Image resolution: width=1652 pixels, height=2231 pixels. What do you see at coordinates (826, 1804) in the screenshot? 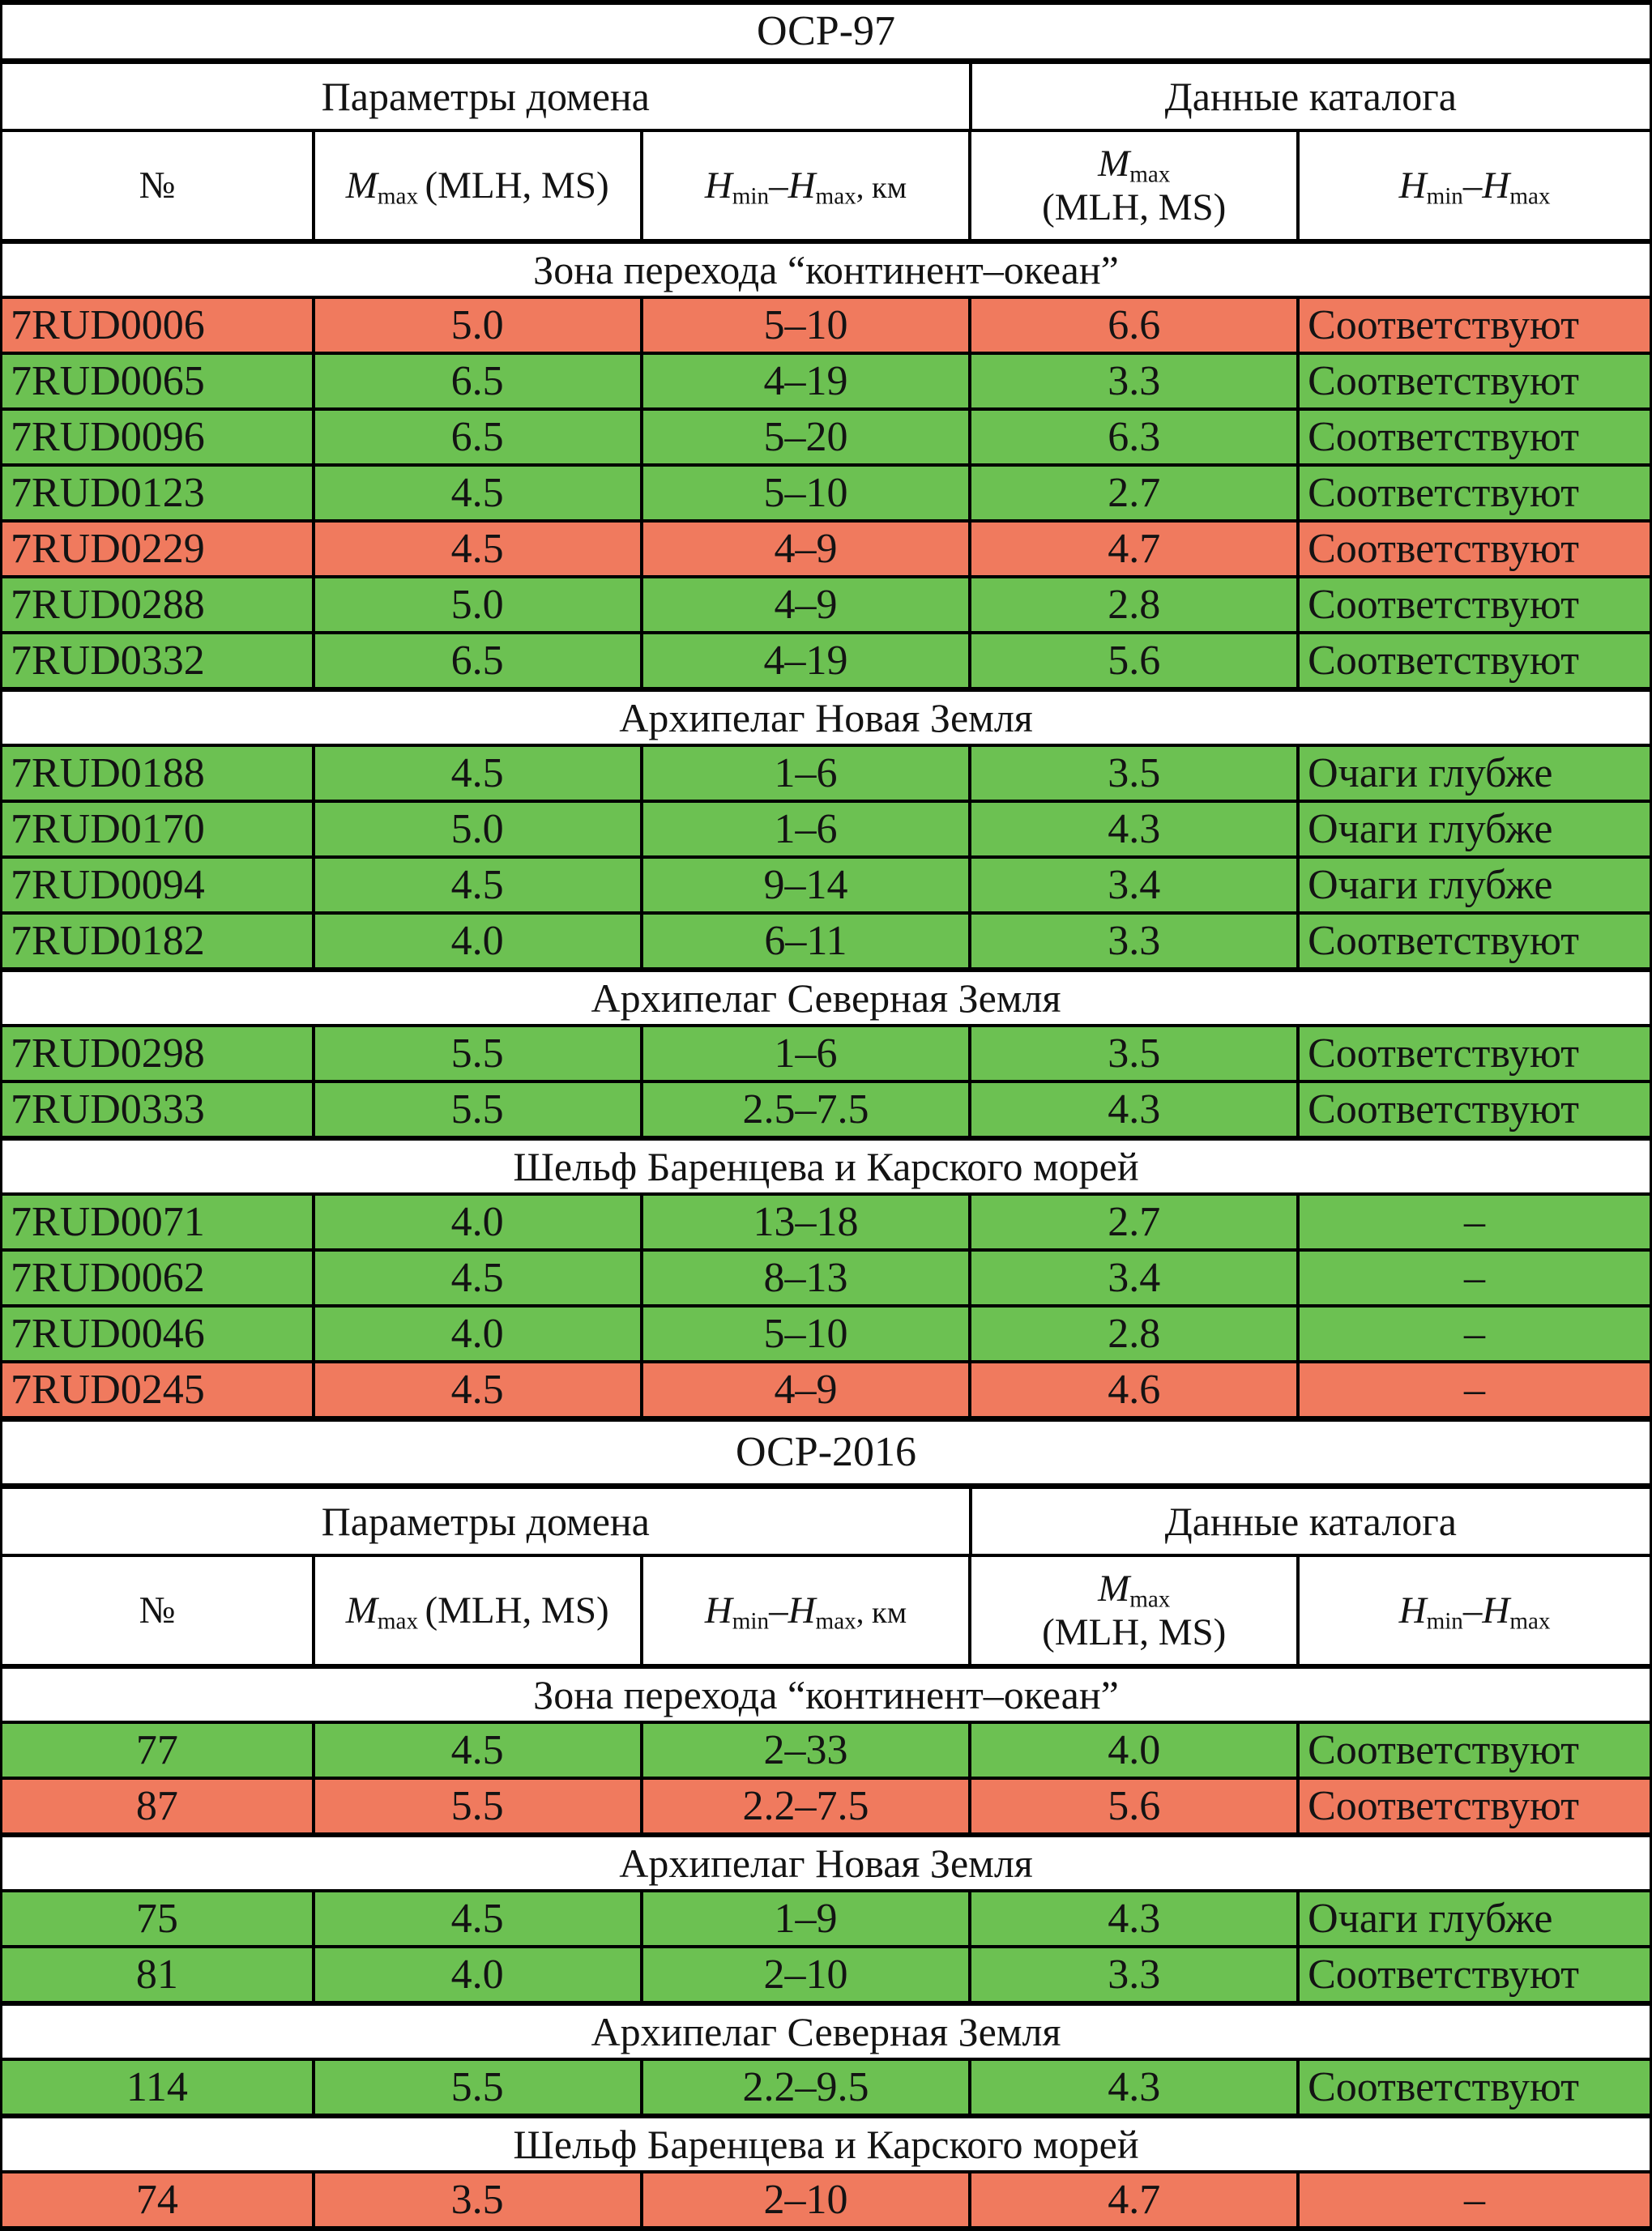
I see `table-row: 87 5.5 2.2–7.5 5.6 Соответствуют` at bounding box center [826, 1804].